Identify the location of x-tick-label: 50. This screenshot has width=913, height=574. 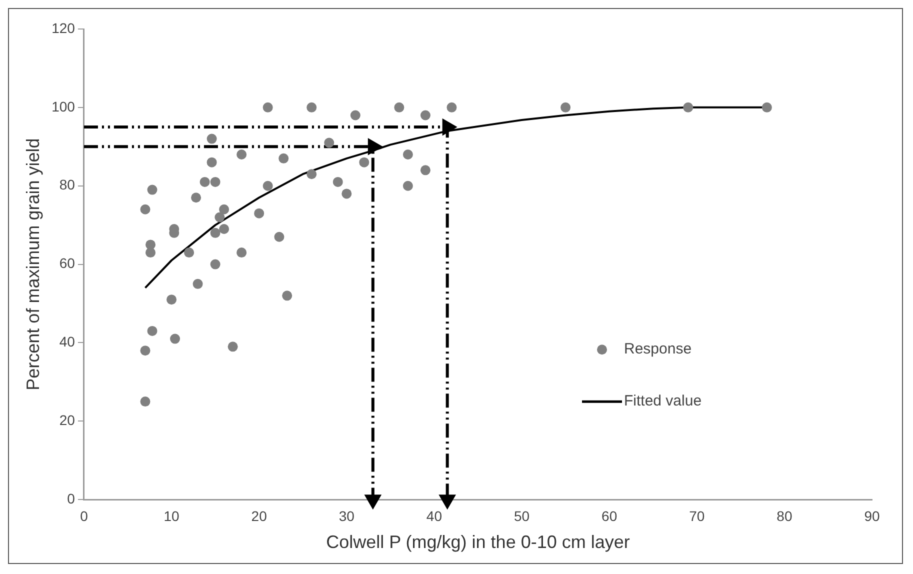
(522, 516).